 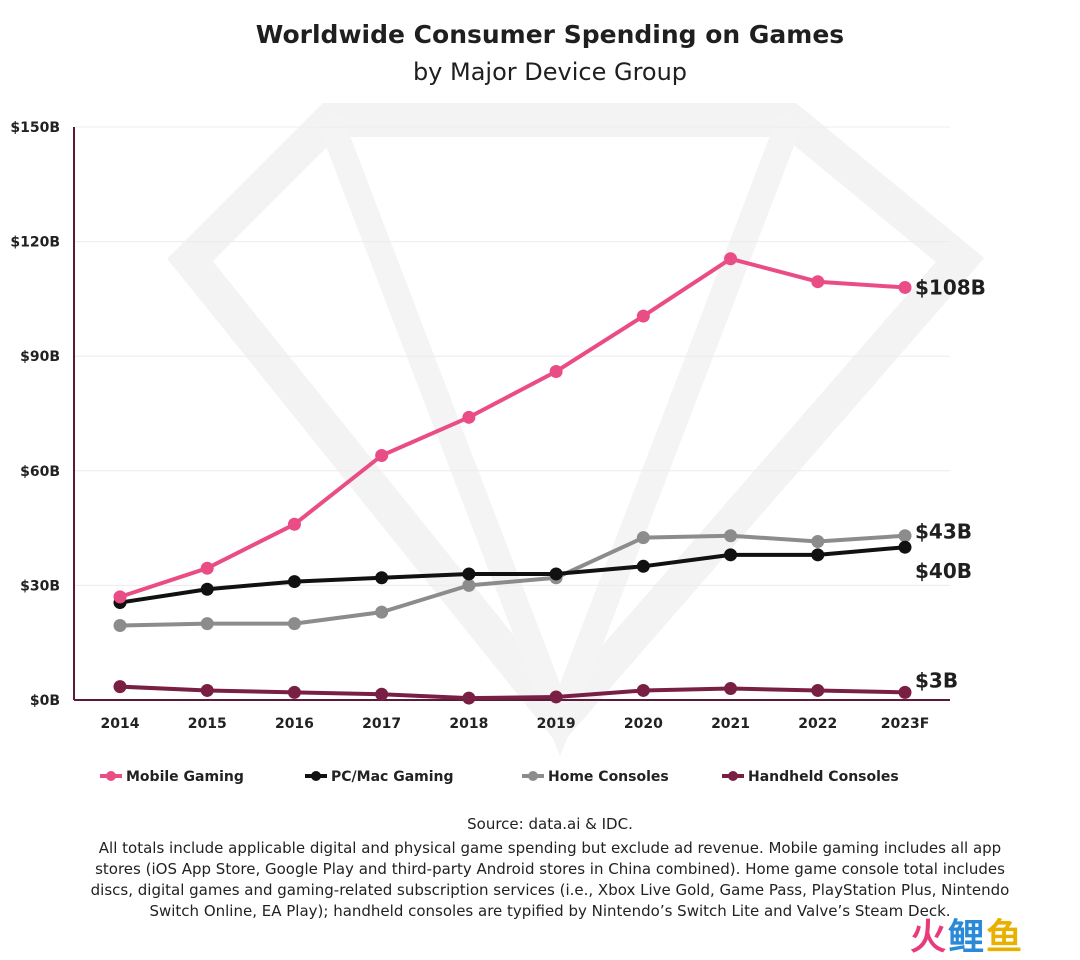 I want to click on y-tick-label: $120B, so click(x=35, y=243).